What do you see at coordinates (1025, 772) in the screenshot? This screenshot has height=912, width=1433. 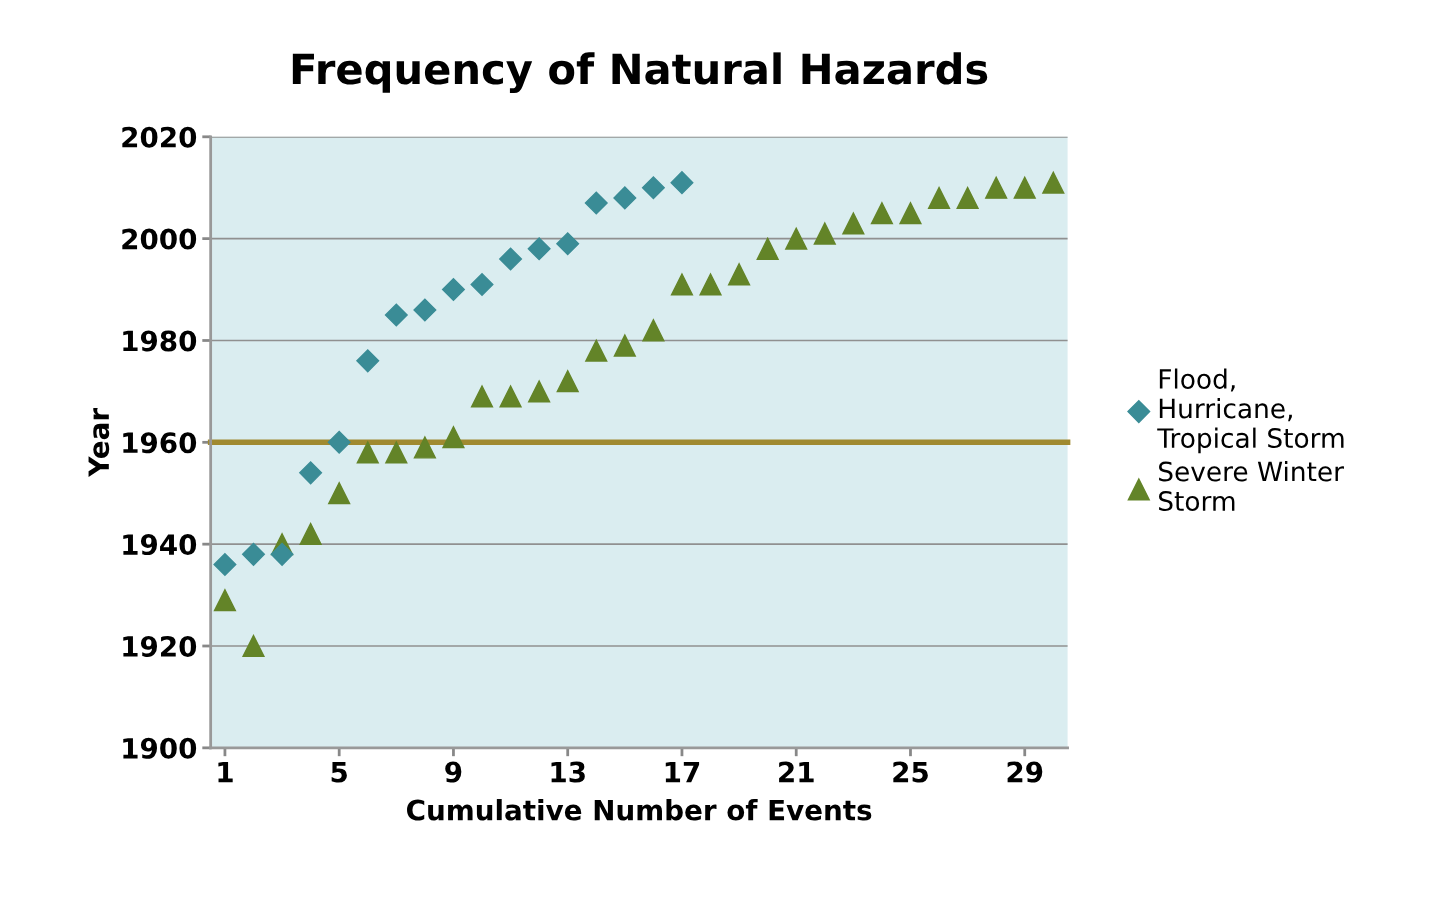 I see `x-tick-label: 29` at bounding box center [1025, 772].